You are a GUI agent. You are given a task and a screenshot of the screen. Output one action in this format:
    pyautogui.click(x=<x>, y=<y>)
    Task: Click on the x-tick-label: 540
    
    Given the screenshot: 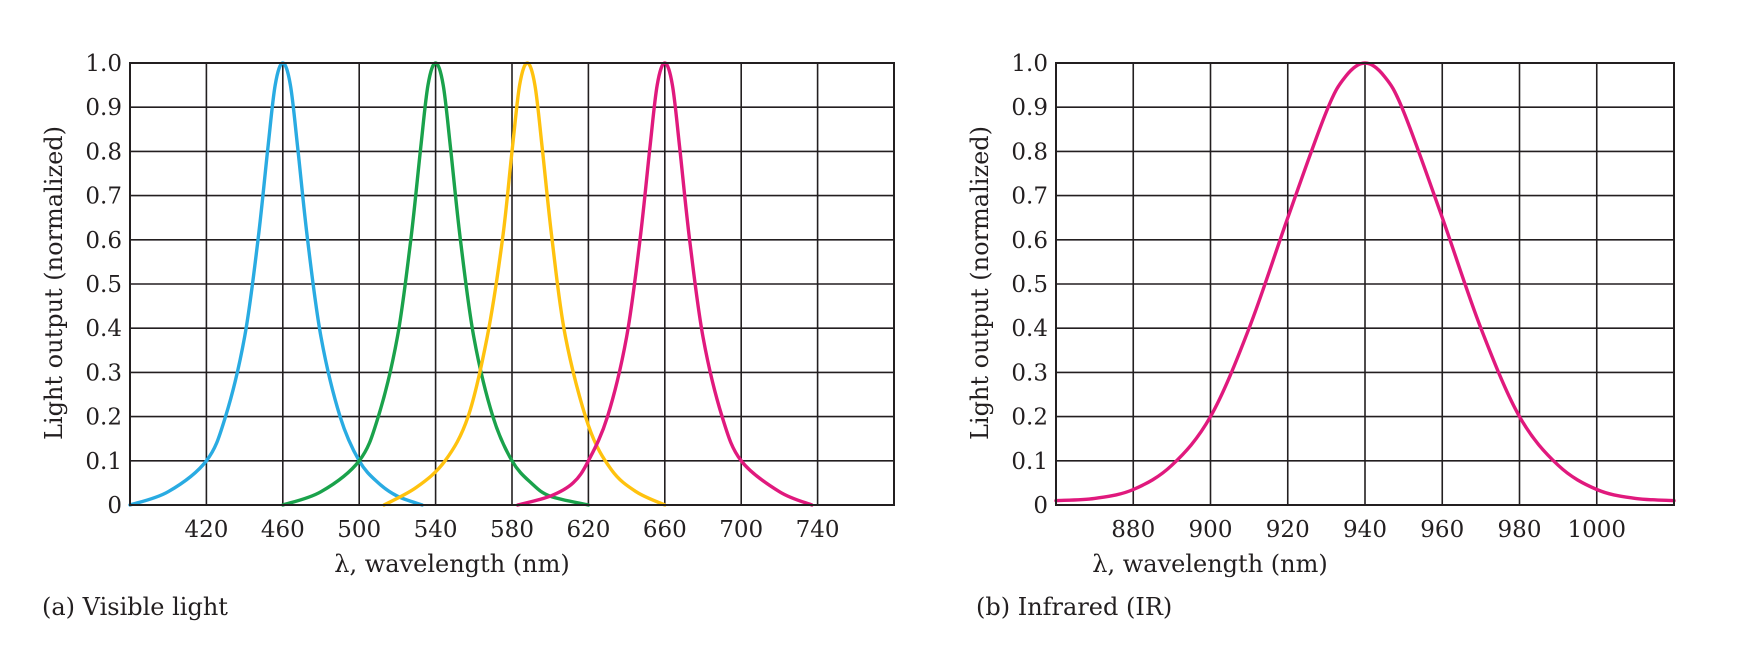 What is the action you would take?
    pyautogui.click(x=436, y=530)
    